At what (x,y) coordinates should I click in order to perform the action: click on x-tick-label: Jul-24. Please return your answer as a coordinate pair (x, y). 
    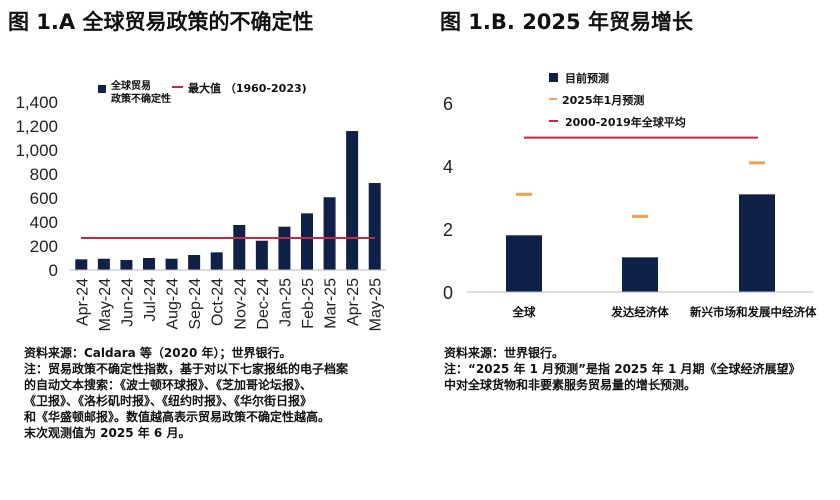
    Looking at the image, I should click on (150, 300).